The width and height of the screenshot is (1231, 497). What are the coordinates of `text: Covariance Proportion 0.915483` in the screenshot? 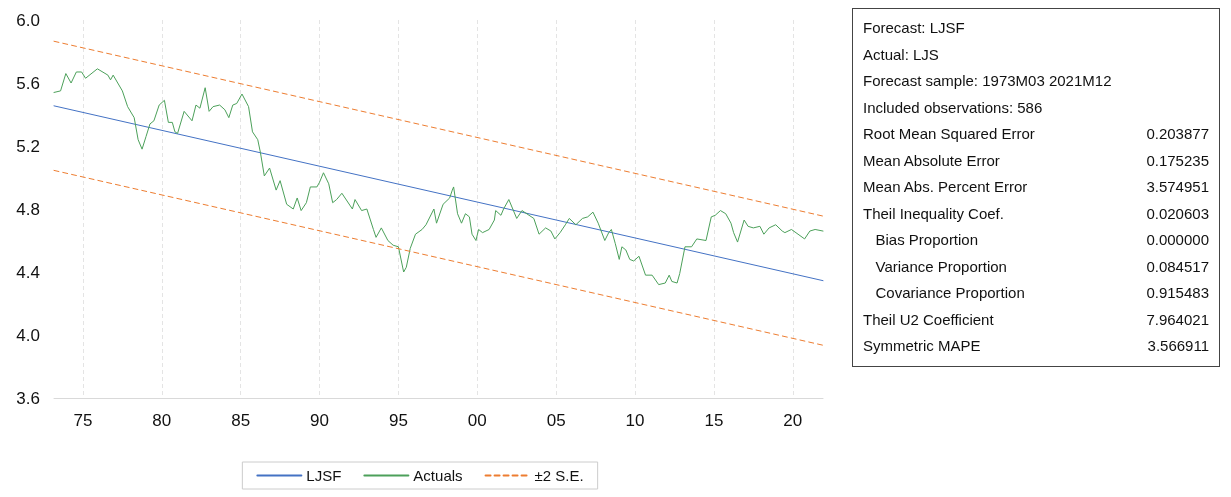 It's located at (1042, 292).